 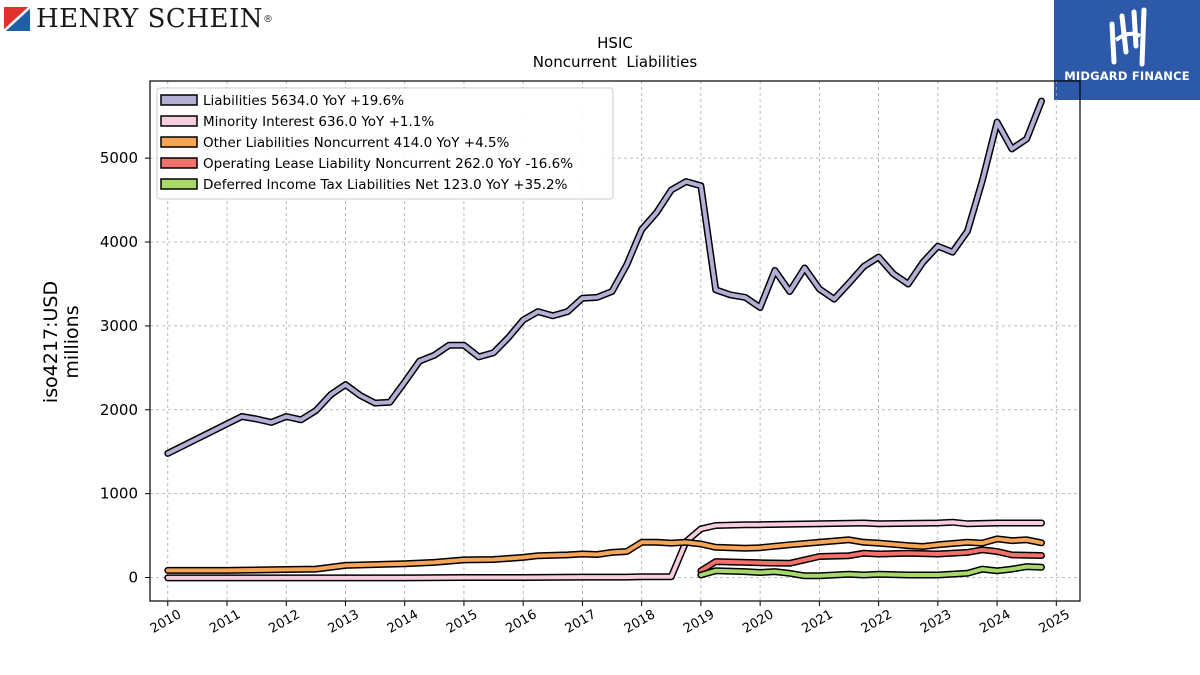 What do you see at coordinates (179, 100) in the screenshot?
I see `legend-swatch-liabilities` at bounding box center [179, 100].